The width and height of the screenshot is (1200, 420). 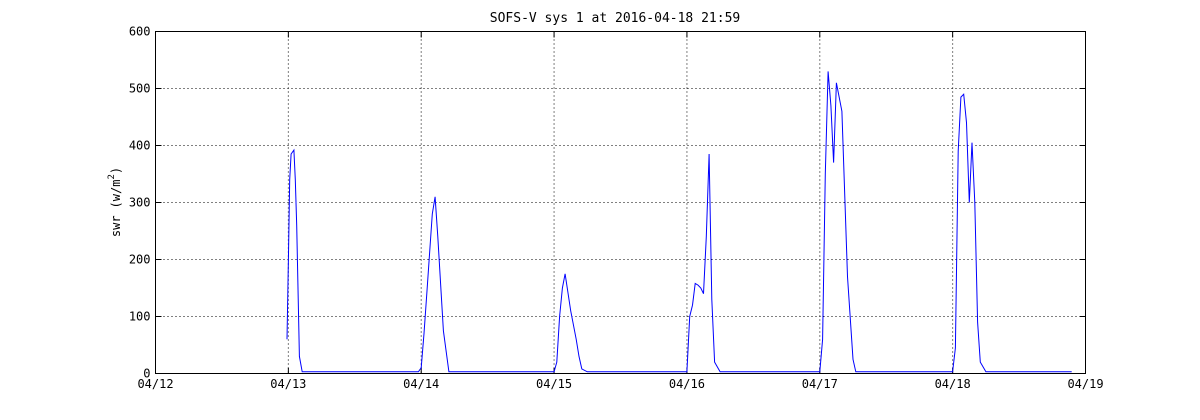 What do you see at coordinates (116, 194) in the screenshot?
I see `y-axis-label-unit: (w/m` at bounding box center [116, 194].